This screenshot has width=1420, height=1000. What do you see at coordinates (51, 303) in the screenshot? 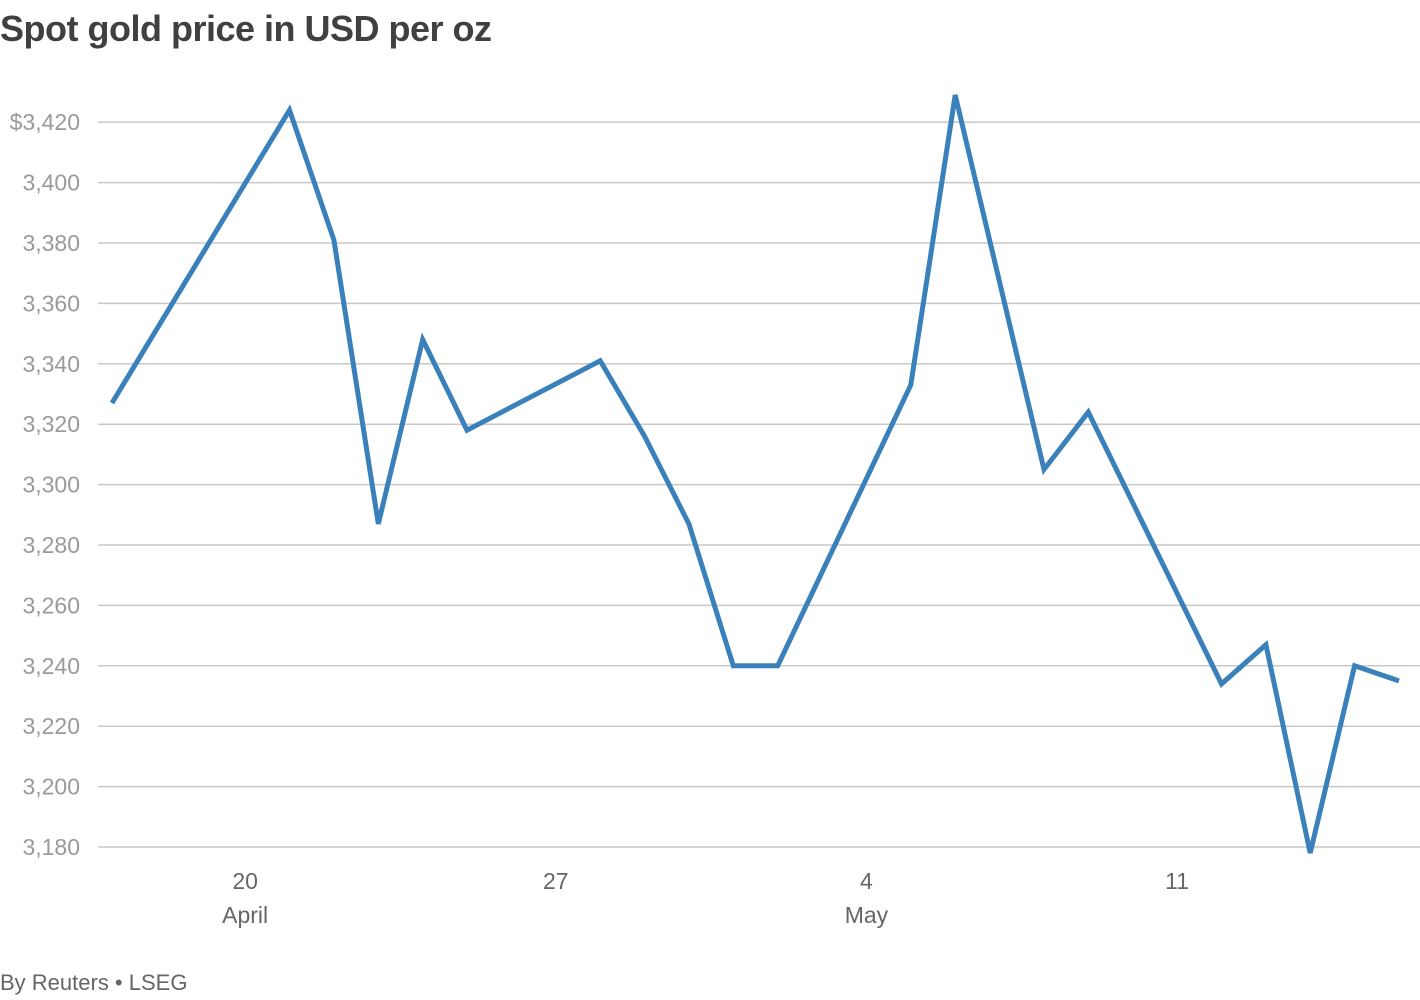
I see `y-tick-label: 3,360` at bounding box center [51, 303].